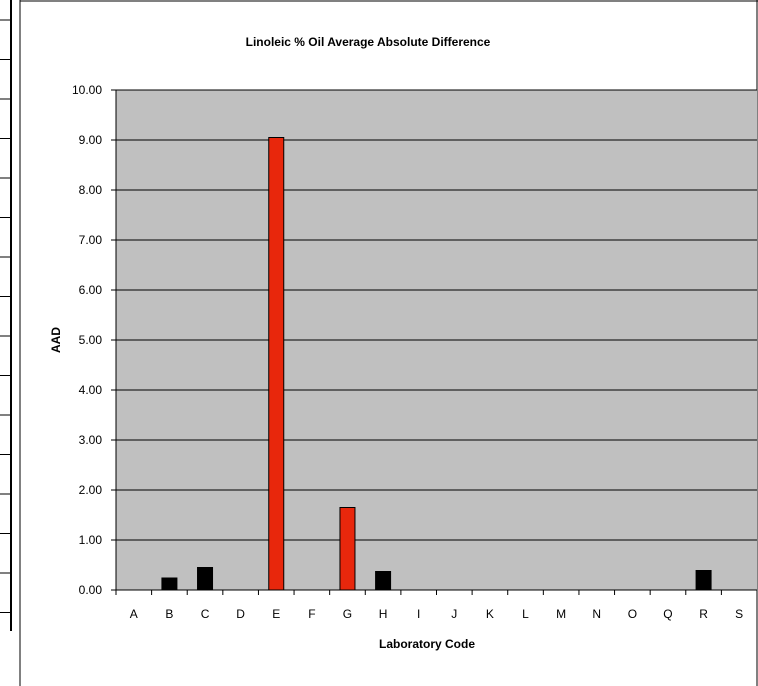 Image resolution: width=758 pixels, height=686 pixels. I want to click on y-tick-label: 1.00, so click(91, 540).